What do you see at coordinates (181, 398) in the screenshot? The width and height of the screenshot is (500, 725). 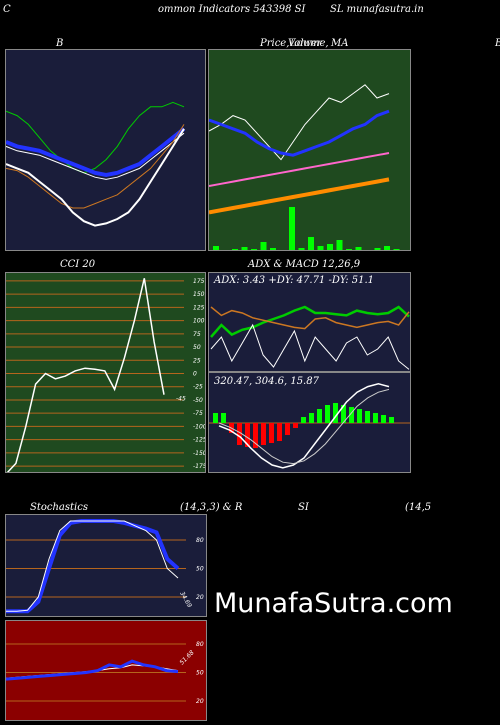 I see `cci-last-label: -45` at bounding box center [181, 398].